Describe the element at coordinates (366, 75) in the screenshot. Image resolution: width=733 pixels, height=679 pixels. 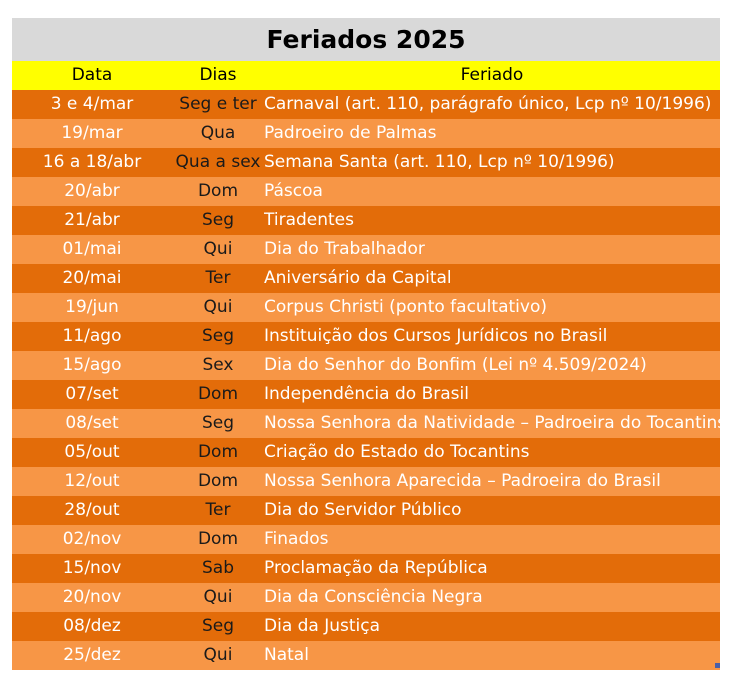
I see `header-row: Data Dias Feriado` at that location.